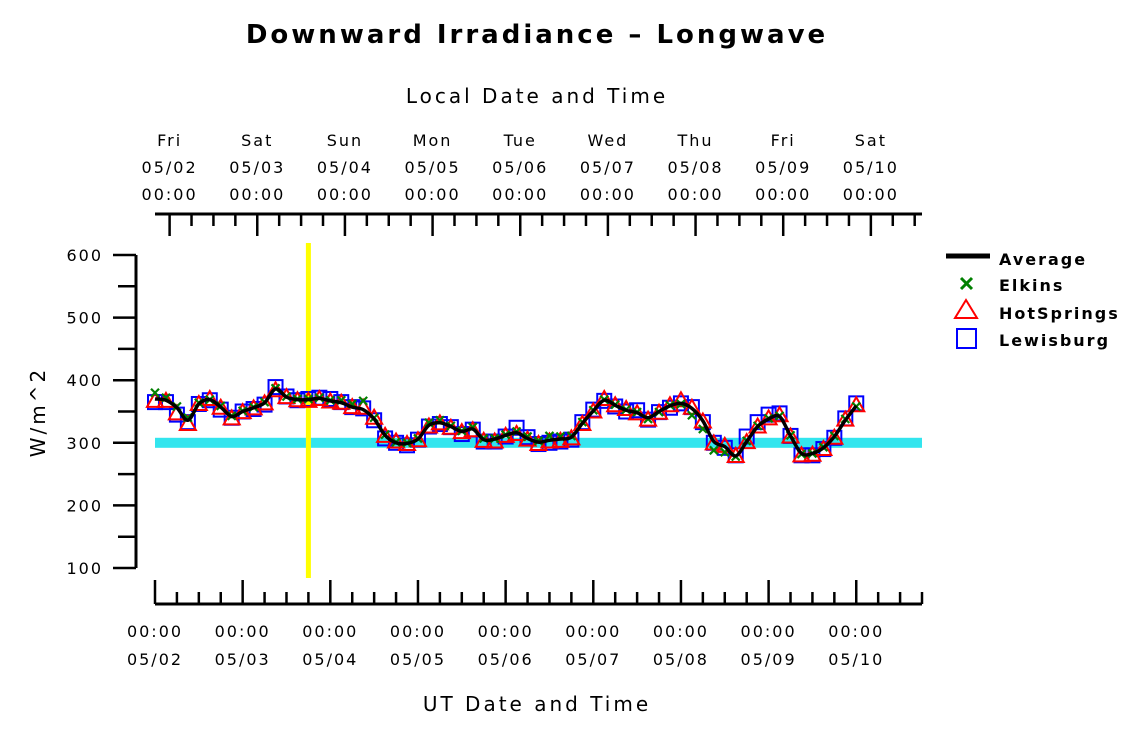 The width and height of the screenshot is (1125, 731). What do you see at coordinates (155, 659) in the screenshot?
I see `bottom-tick-date: 05/02` at bounding box center [155, 659].